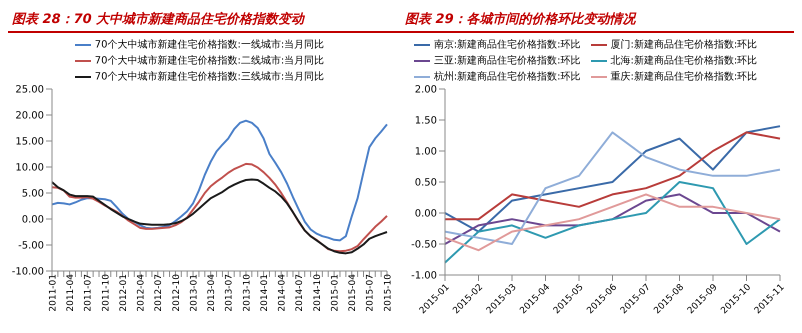  I want to click on x-tick-label: 2013-01, so click(194, 293).